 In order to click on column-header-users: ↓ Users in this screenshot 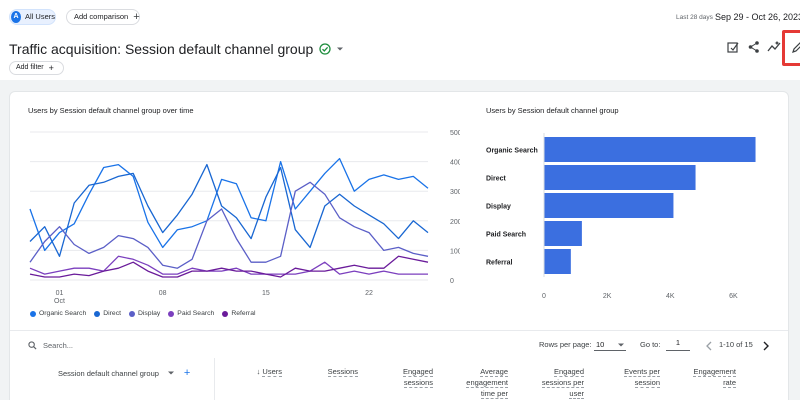, I will do `click(263, 371)`.